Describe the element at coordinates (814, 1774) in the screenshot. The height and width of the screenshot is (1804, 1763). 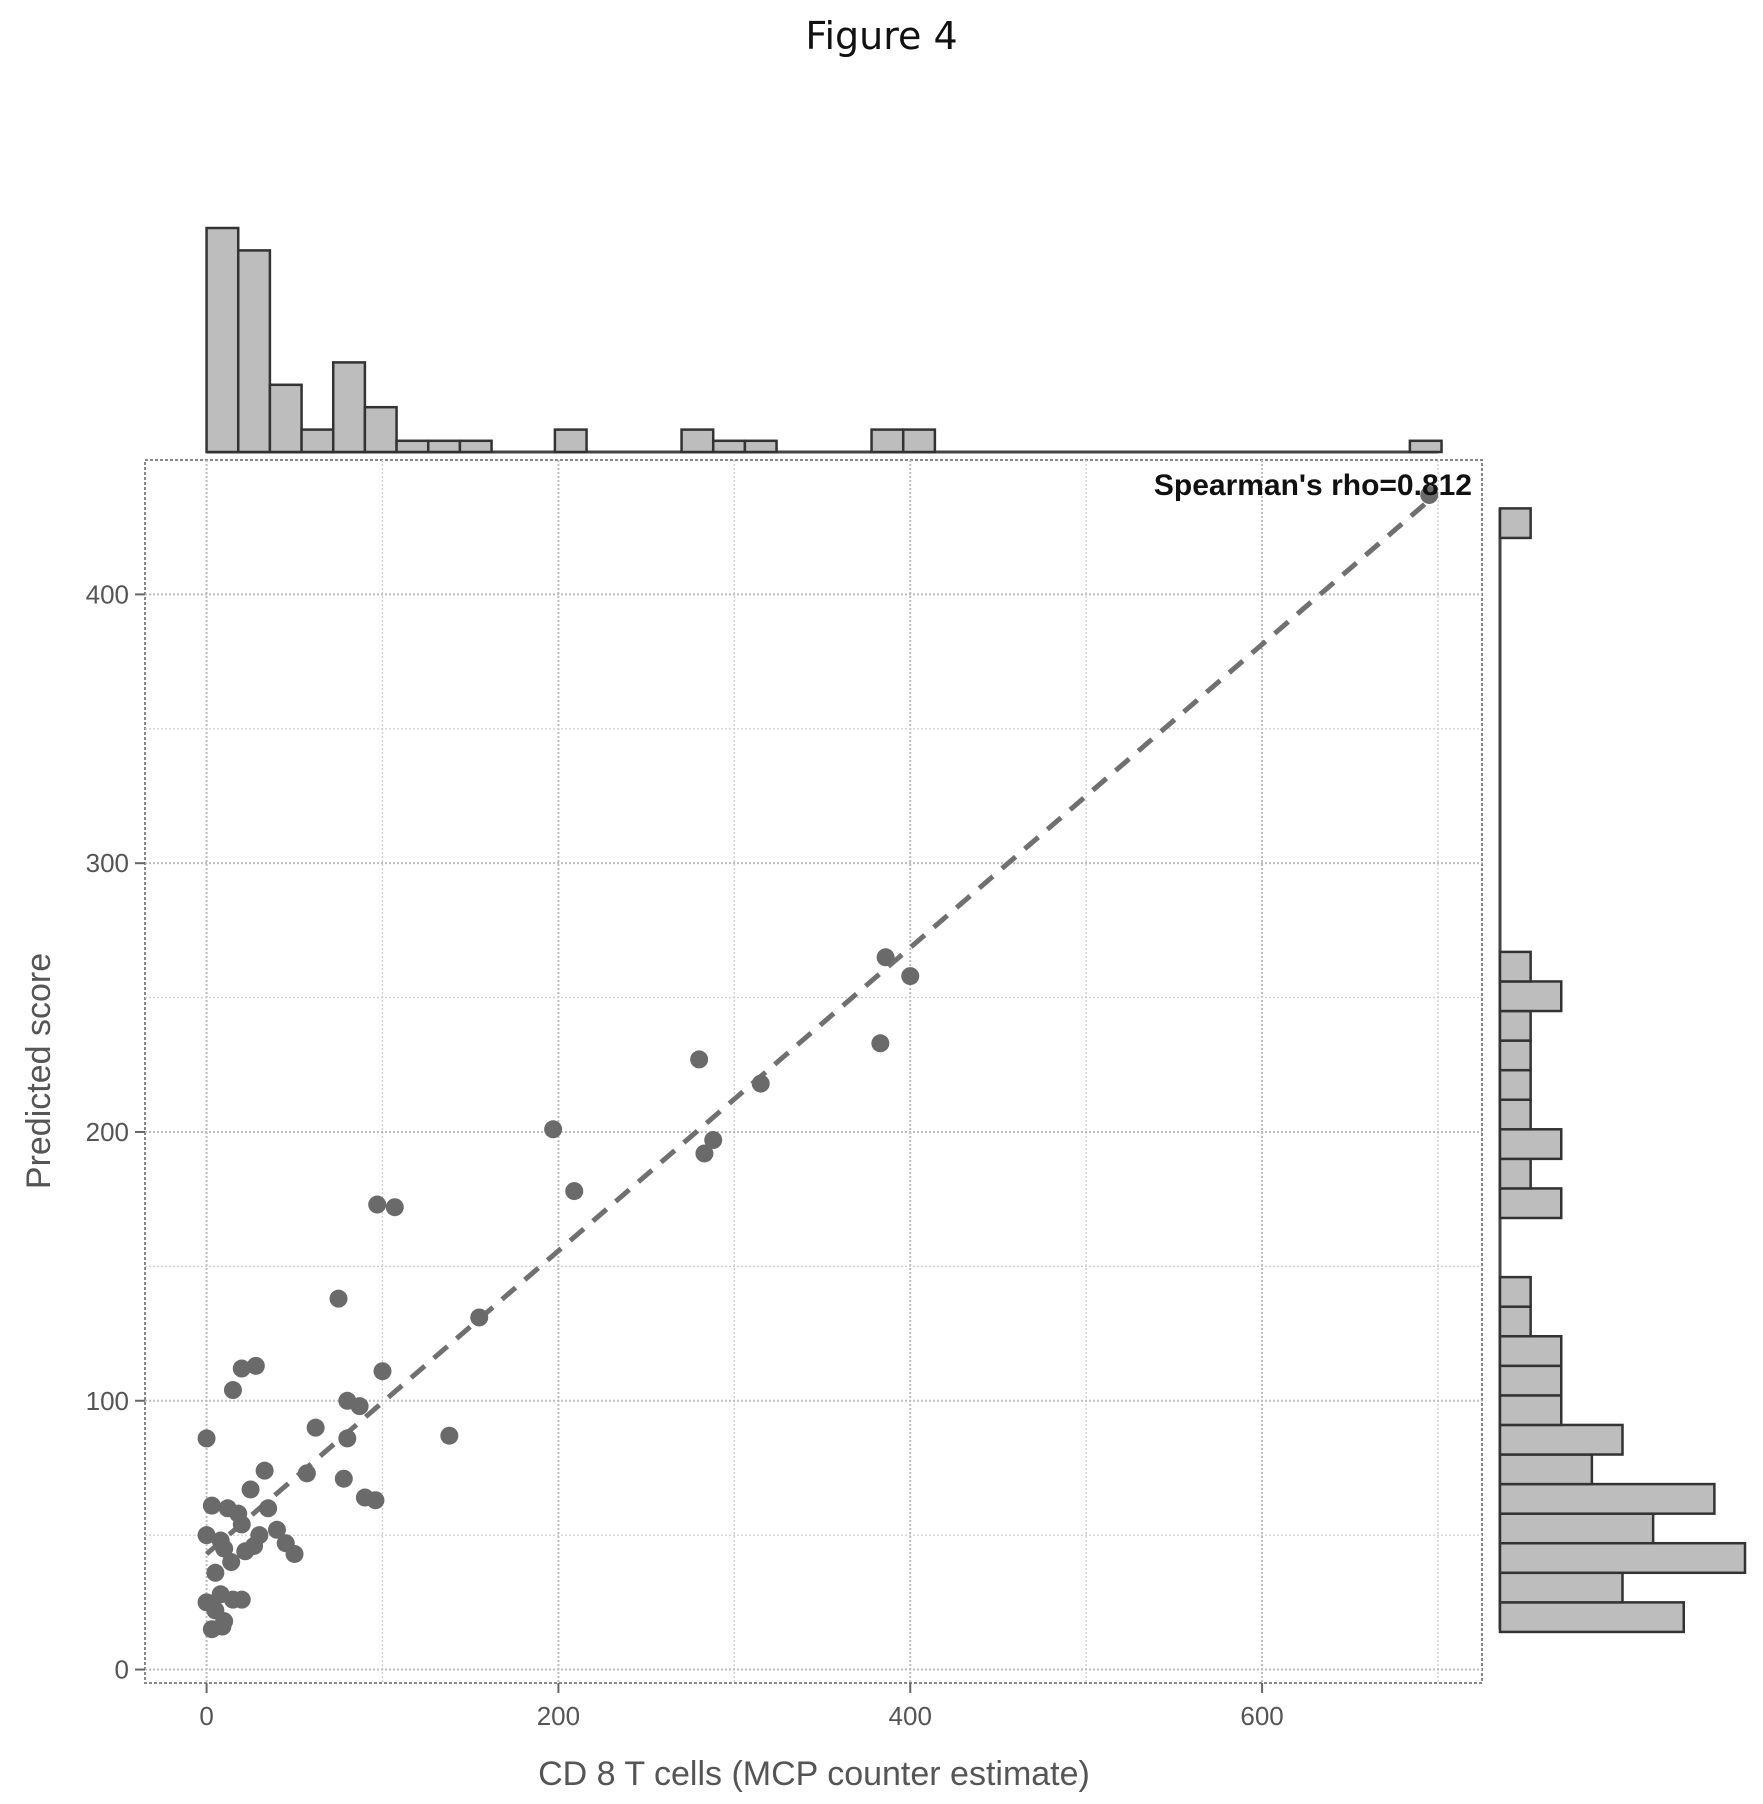
I see `x-axis-title: CD 8 T cells (MCP counter estimate)` at that location.